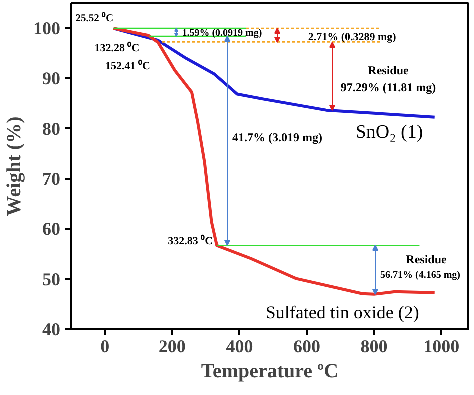 Image resolution: width=474 pixels, height=395 pixels. Describe the element at coordinates (51, 229) in the screenshot. I see `y-tick-label: 60` at that location.